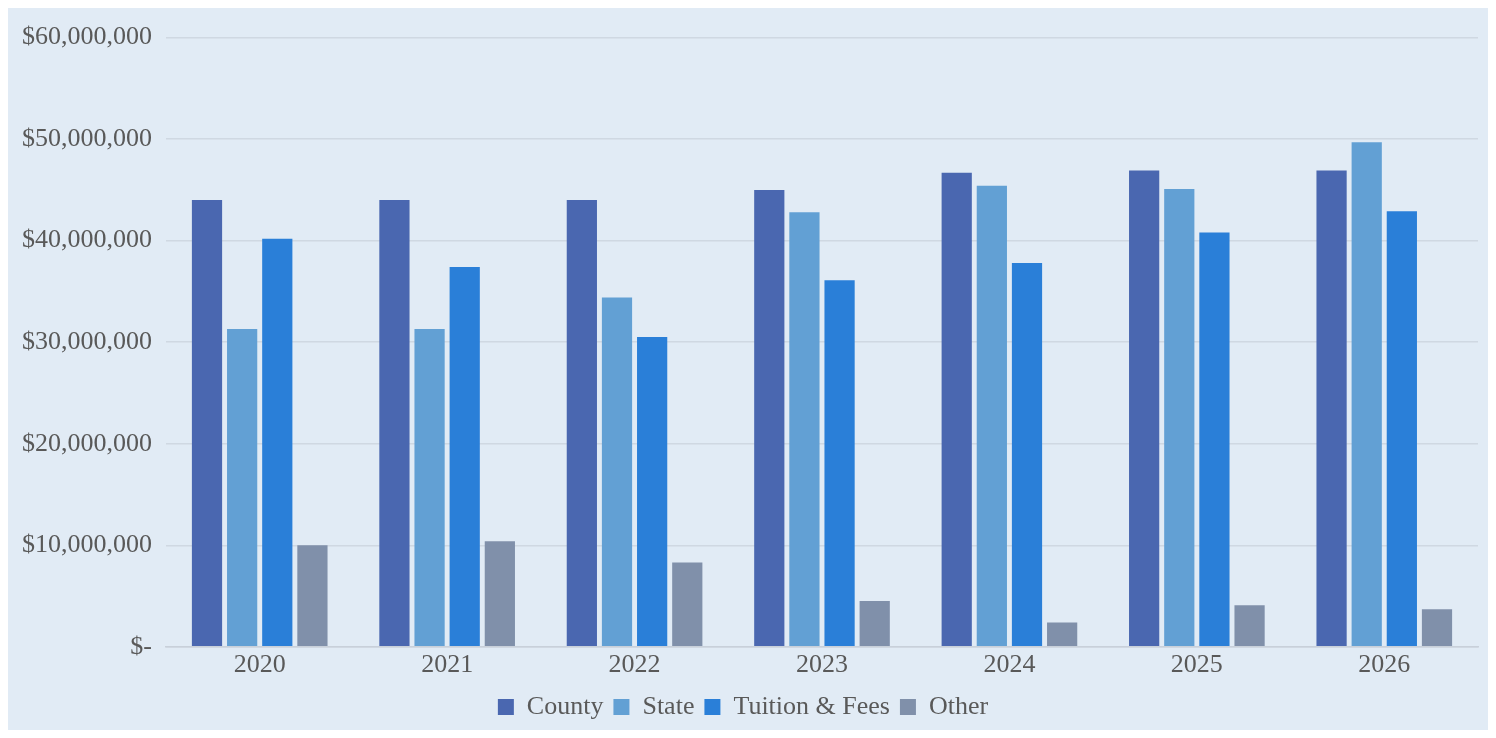 This screenshot has width=1496, height=738. Describe the element at coordinates (1009, 664) in the screenshot. I see `x-tick-label: 2024` at that location.